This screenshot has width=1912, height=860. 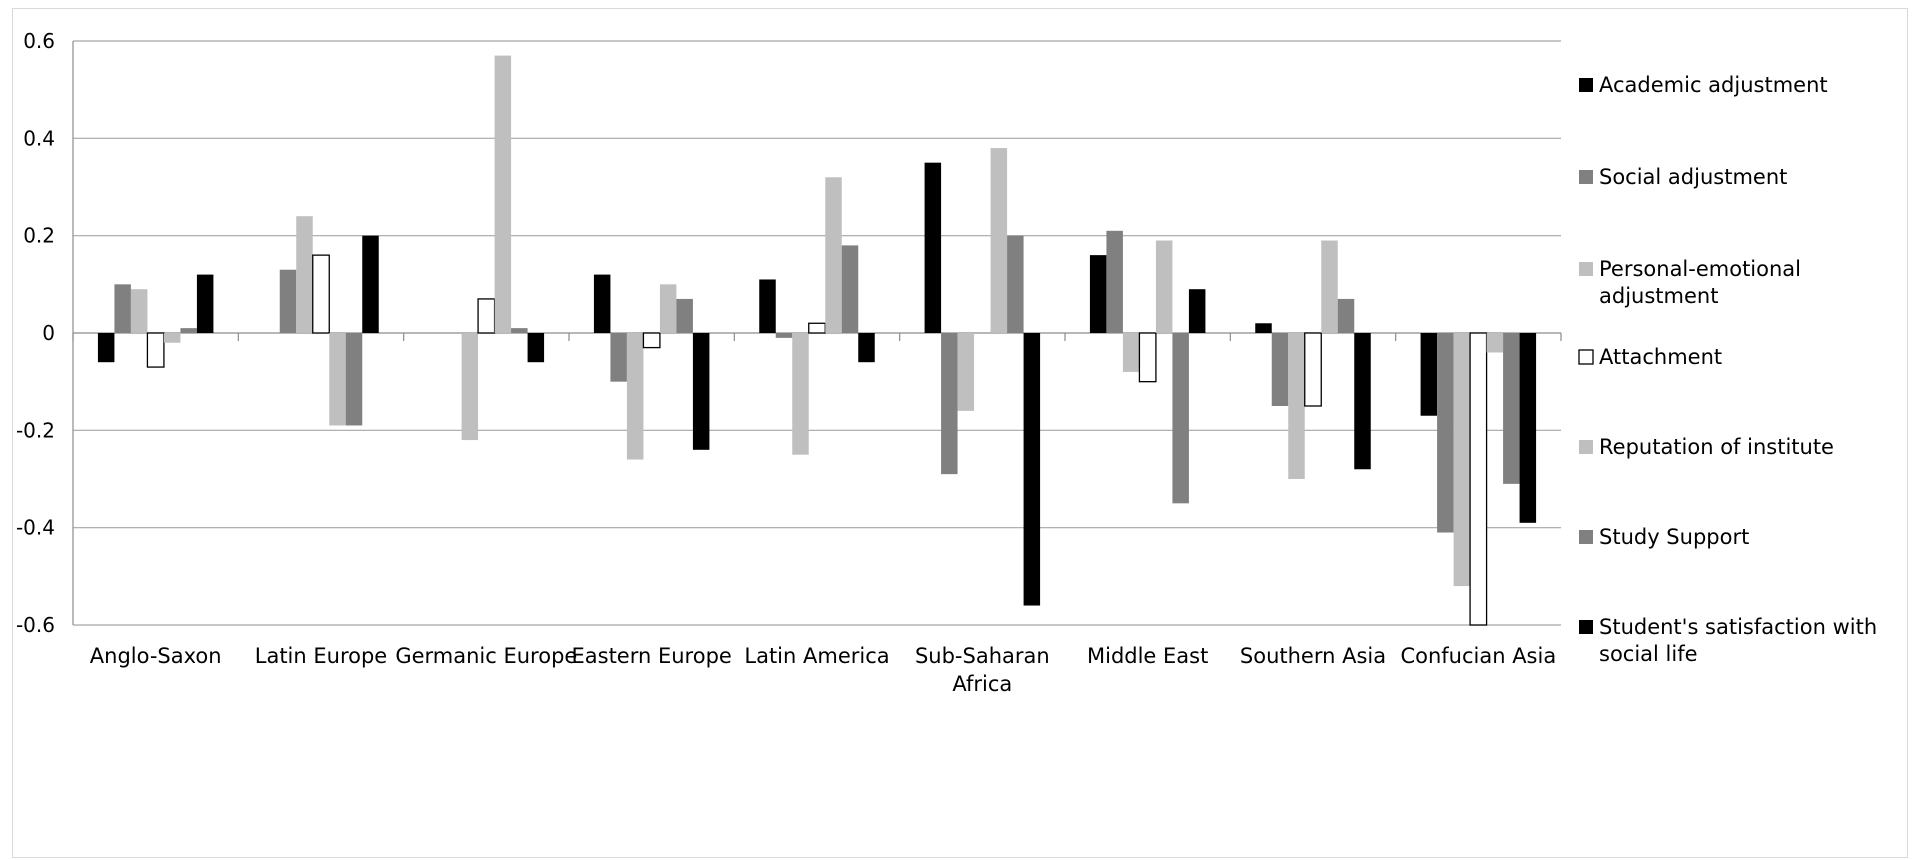 I want to click on bar-reputation-of-institute-eastern-europe, so click(x=668, y=308).